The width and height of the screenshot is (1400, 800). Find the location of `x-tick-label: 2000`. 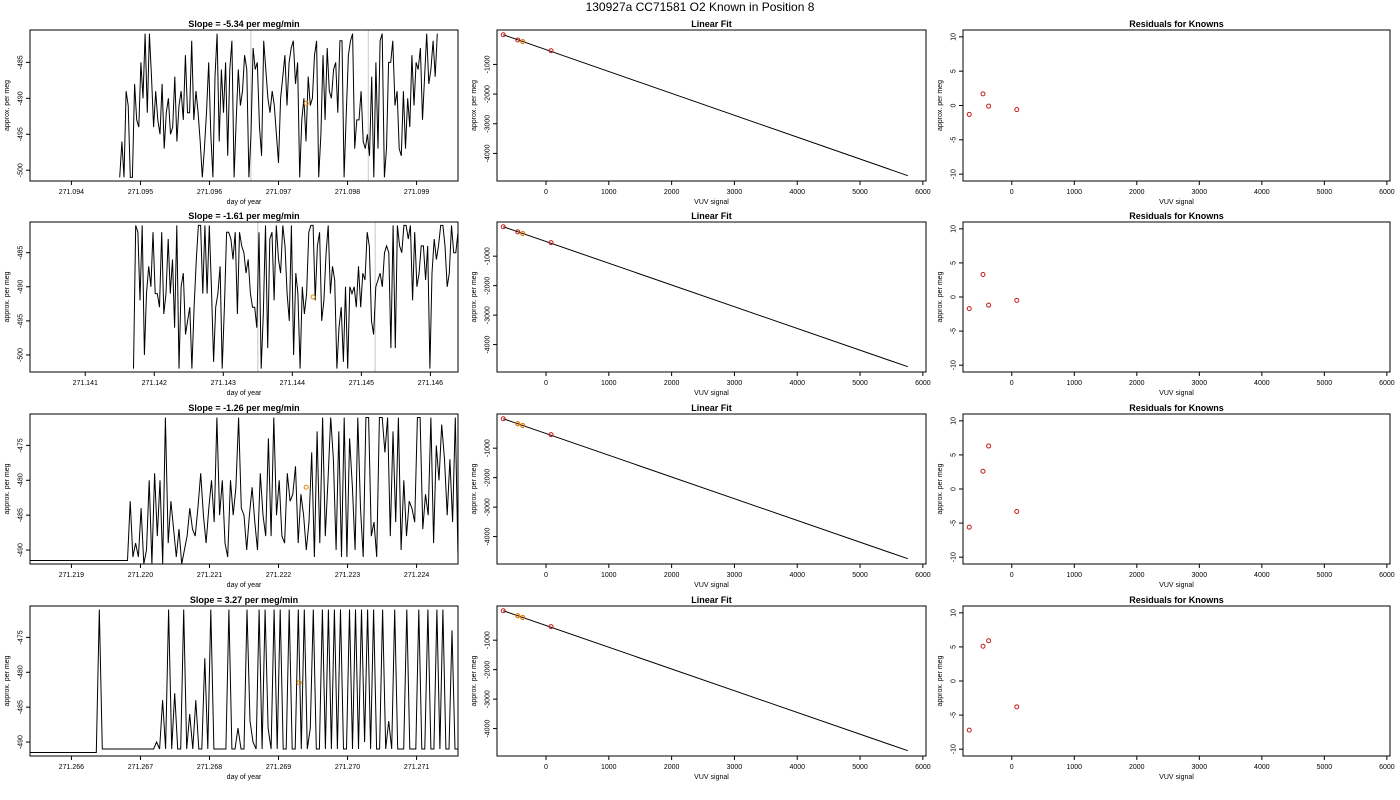

x-tick-label: 2000 is located at coordinates (1137, 383).